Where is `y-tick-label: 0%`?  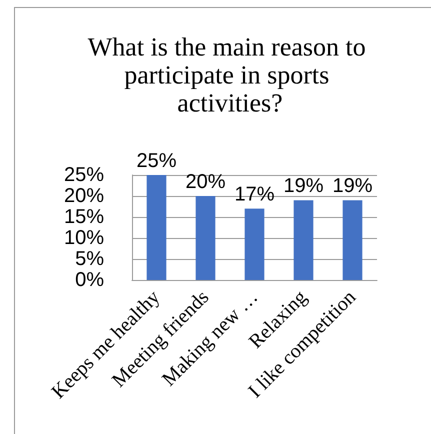 y-tick-label: 0% is located at coordinates (89, 280).